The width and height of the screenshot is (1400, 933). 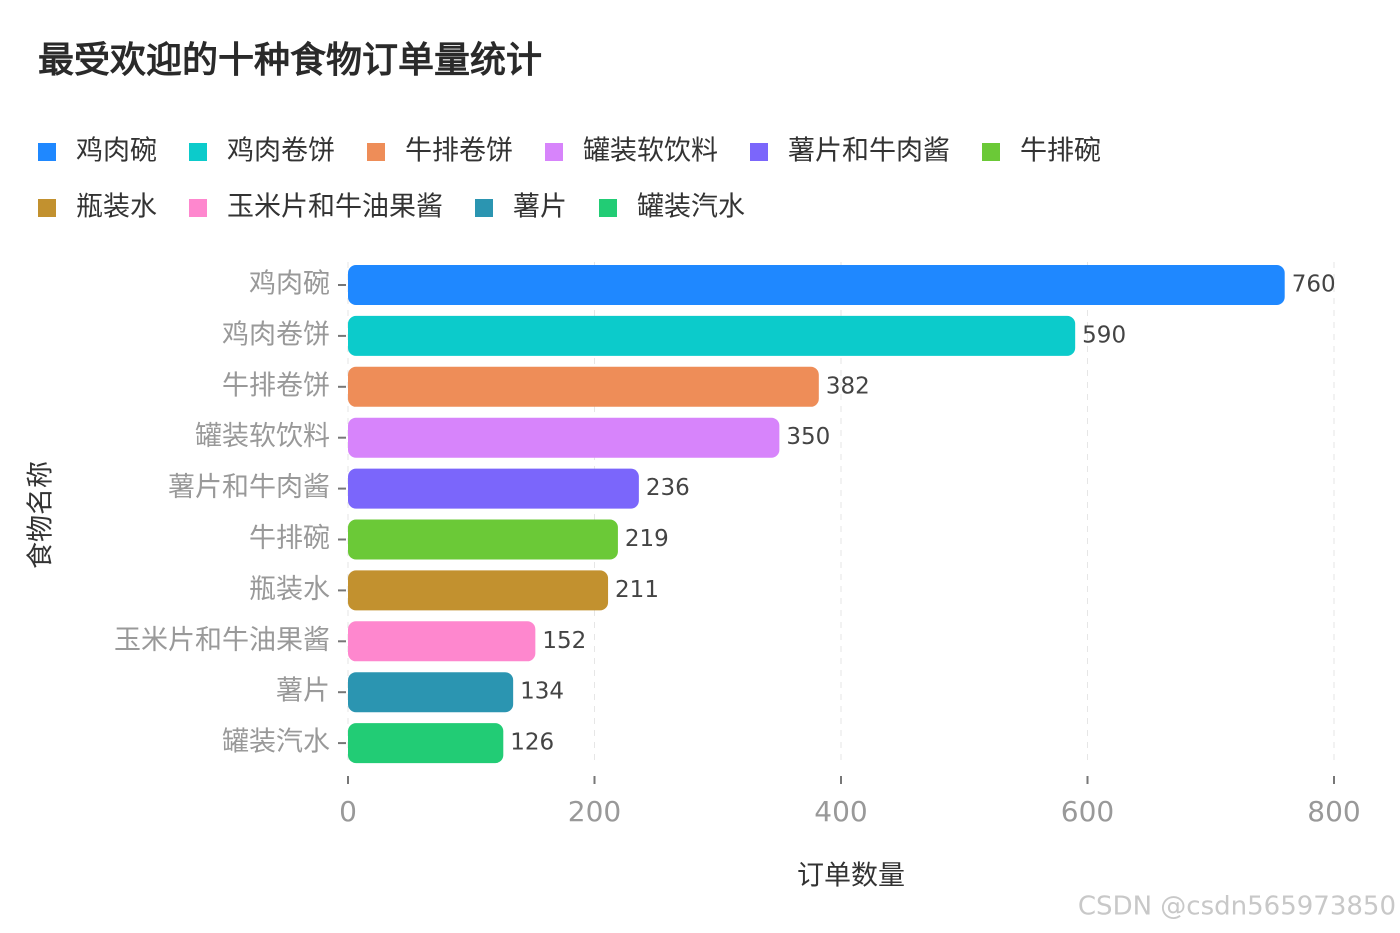 What do you see at coordinates (276, 385) in the screenshot?
I see `y-tick-label: 牛排卷饼` at bounding box center [276, 385].